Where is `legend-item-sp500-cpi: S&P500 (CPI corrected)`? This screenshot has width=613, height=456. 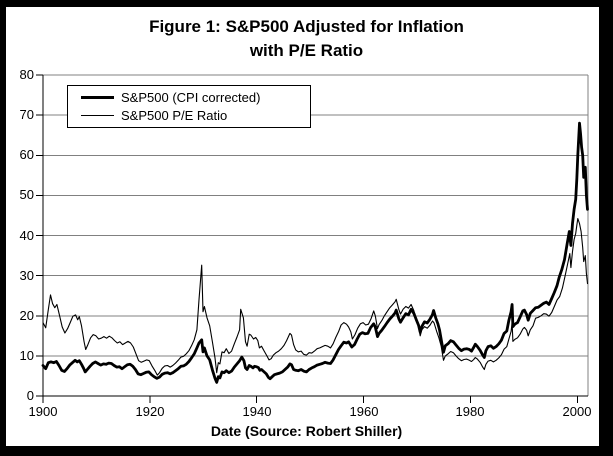
legend-item-sp500-cpi: S&P500 (CPI corrected) is located at coordinates (195, 97).